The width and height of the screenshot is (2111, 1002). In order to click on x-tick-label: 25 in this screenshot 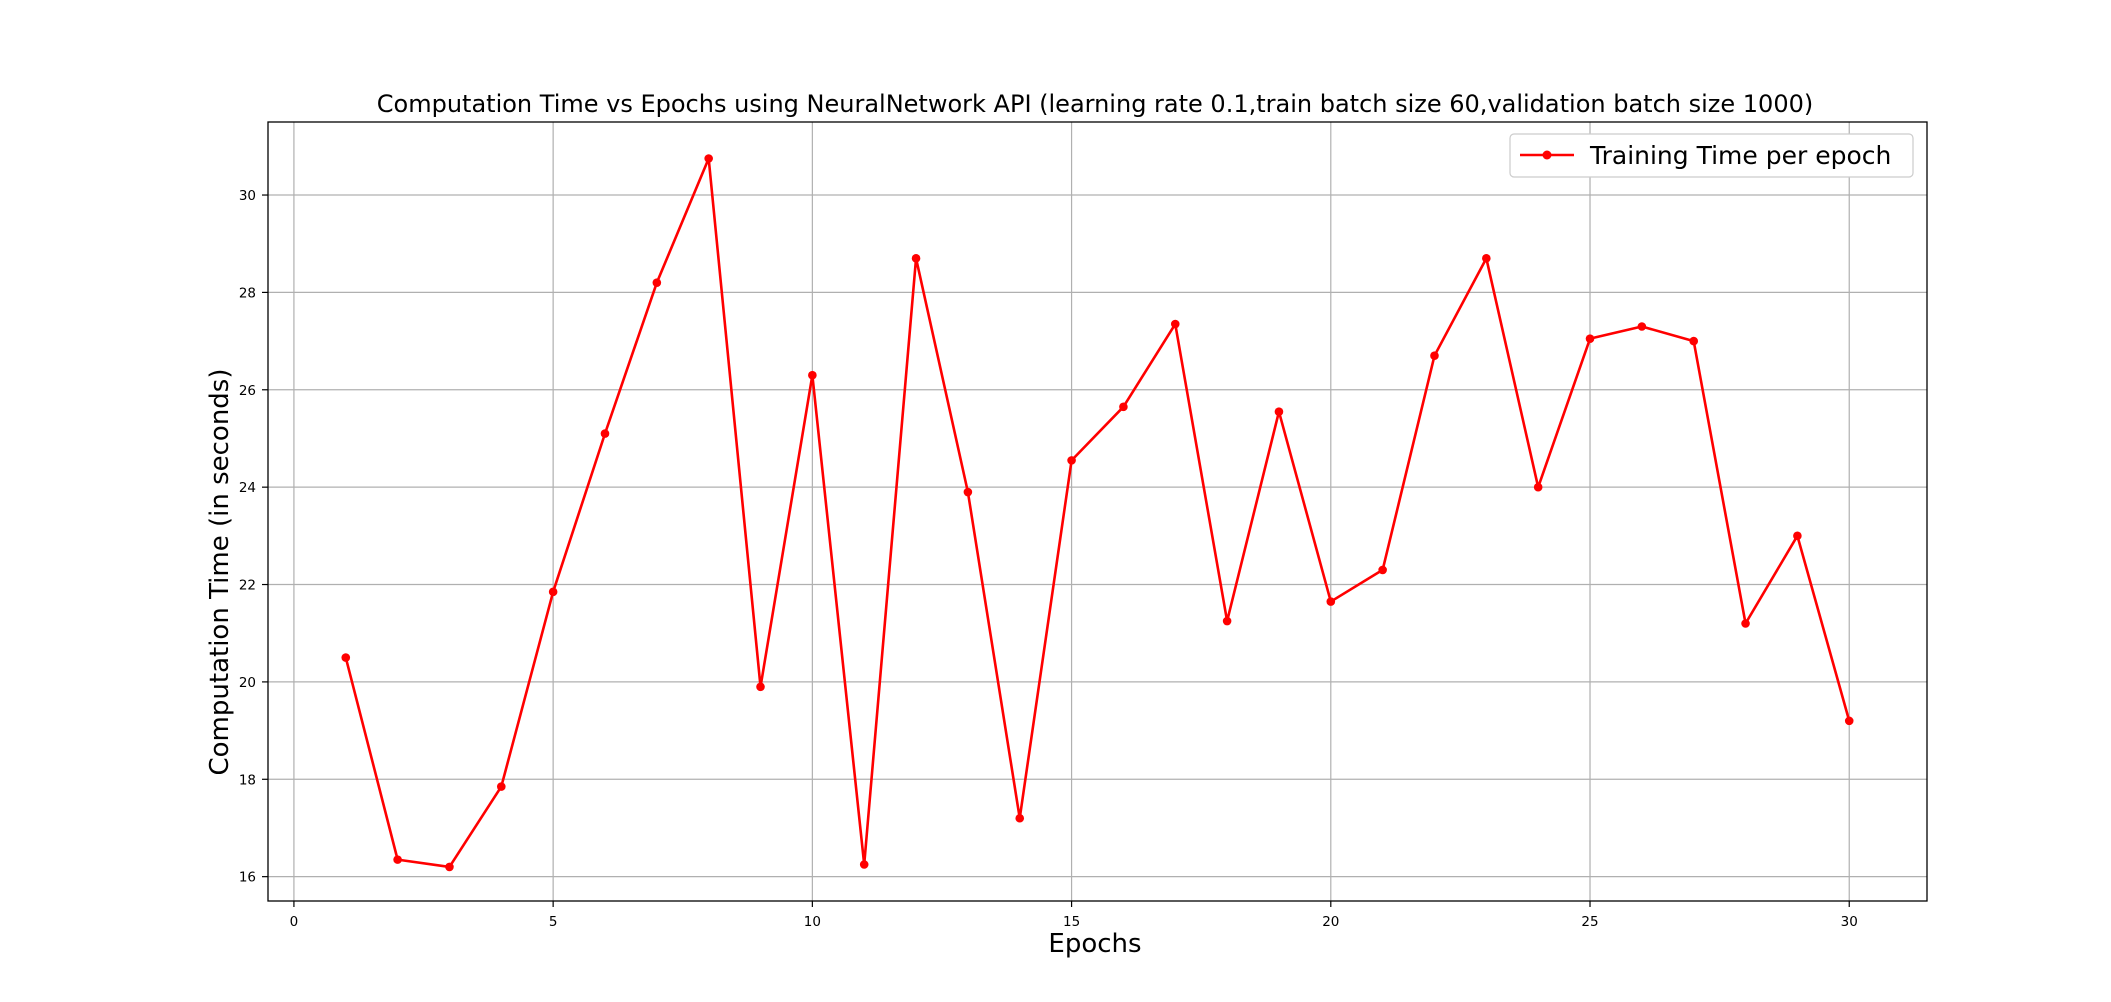, I will do `click(1589, 922)`.